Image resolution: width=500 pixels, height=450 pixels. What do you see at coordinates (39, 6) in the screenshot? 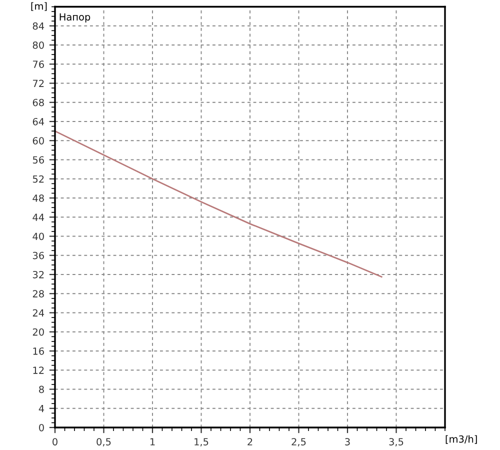
I see `y-axis-title: [m]` at bounding box center [39, 6].